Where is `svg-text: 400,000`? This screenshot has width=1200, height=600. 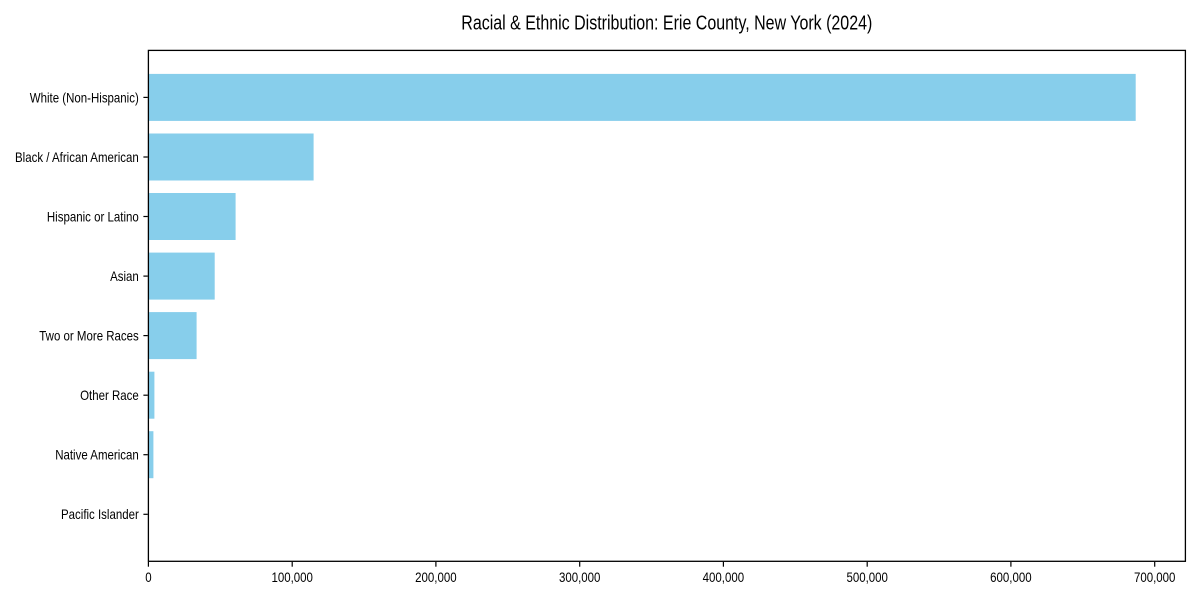 svg-text: 400,000 is located at coordinates (724, 577).